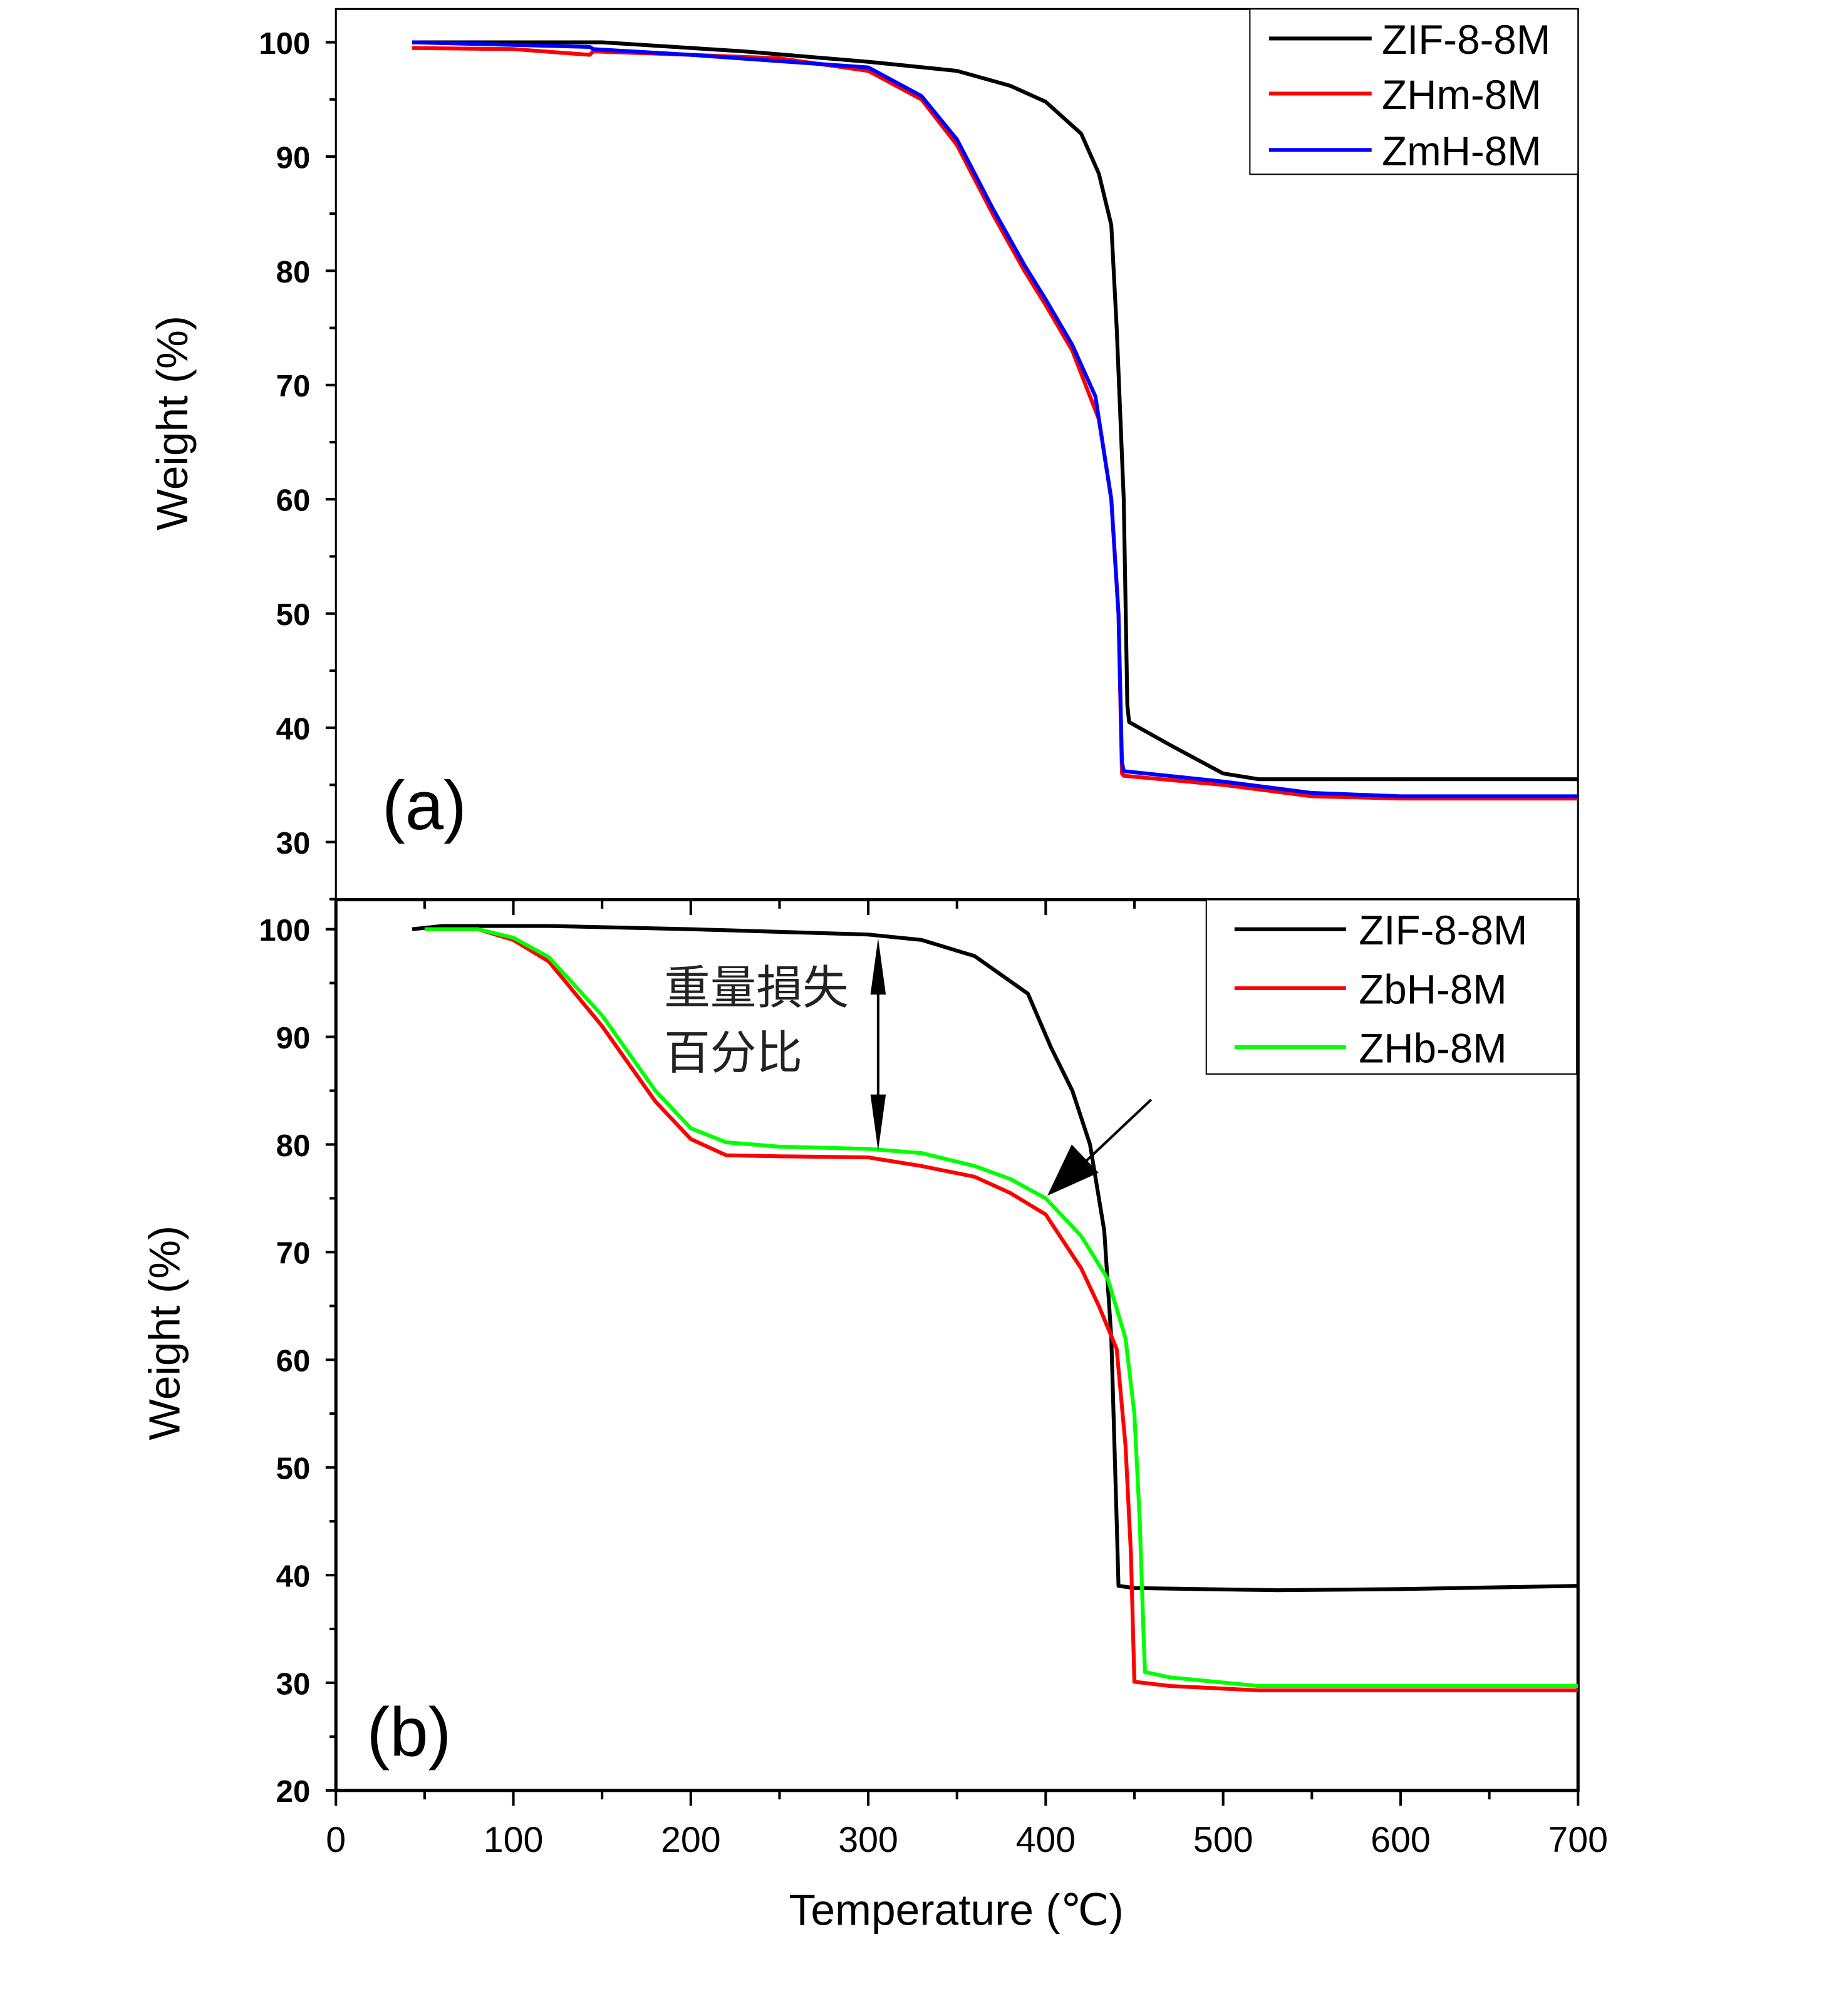  I want to click on y-tick-label: 20, so click(293, 1792).